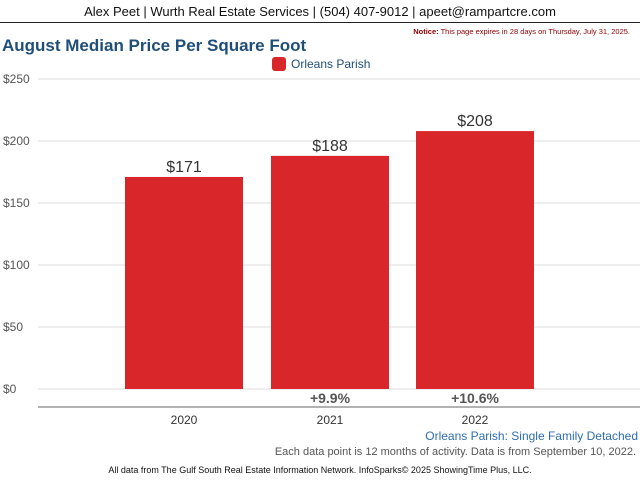 This screenshot has height=480, width=640. What do you see at coordinates (330, 420) in the screenshot?
I see `x-tick-label: 2021` at bounding box center [330, 420].